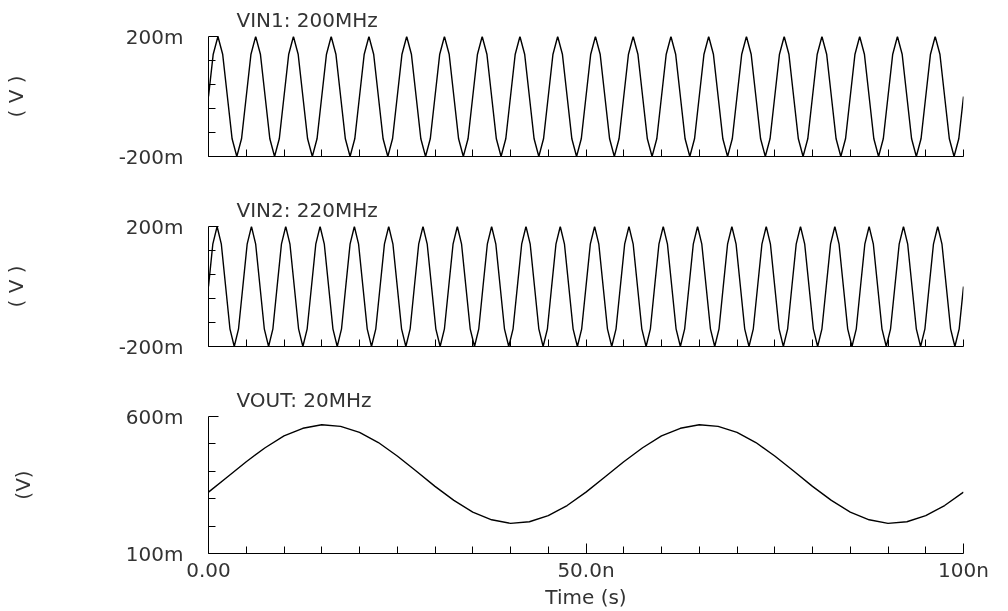 This screenshot has width=1008, height=611. I want to click on y-axis-title: (V), so click(22, 485).